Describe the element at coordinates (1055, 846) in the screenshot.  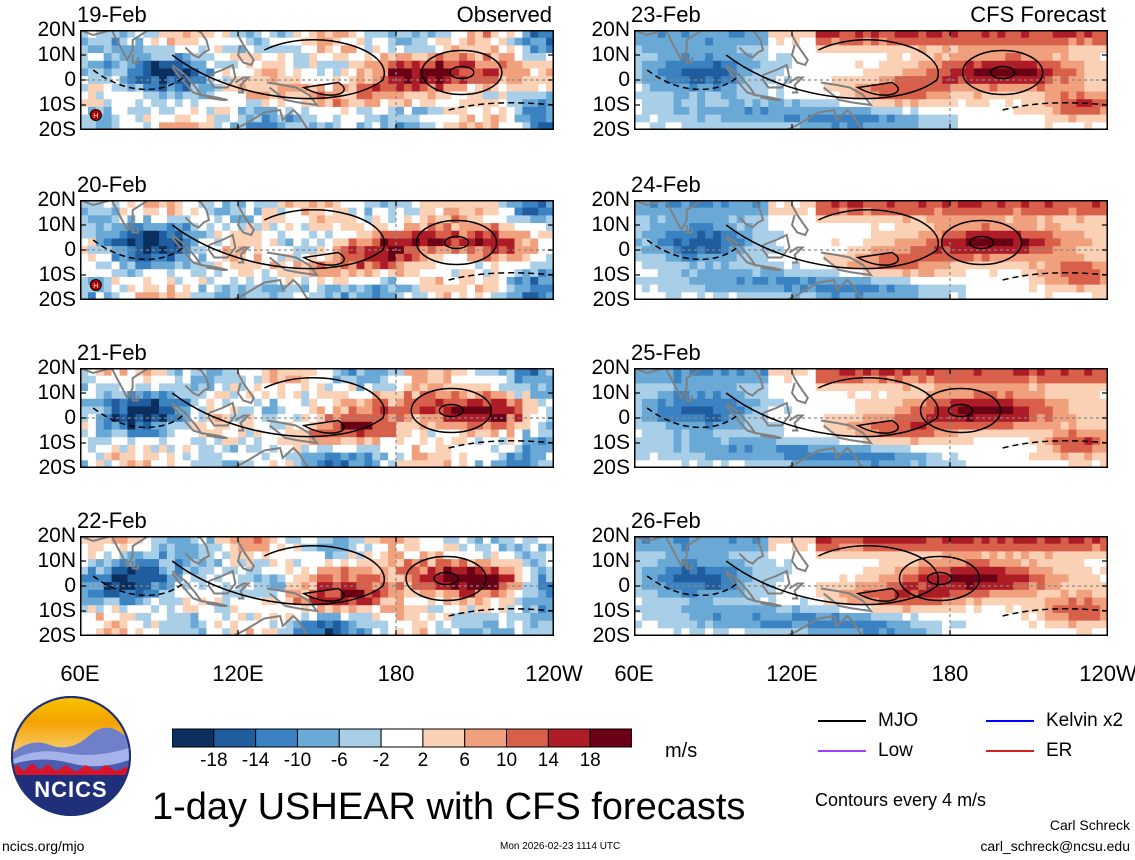
I see `footer-email: carl_schreck@ncsu.edu` at that location.